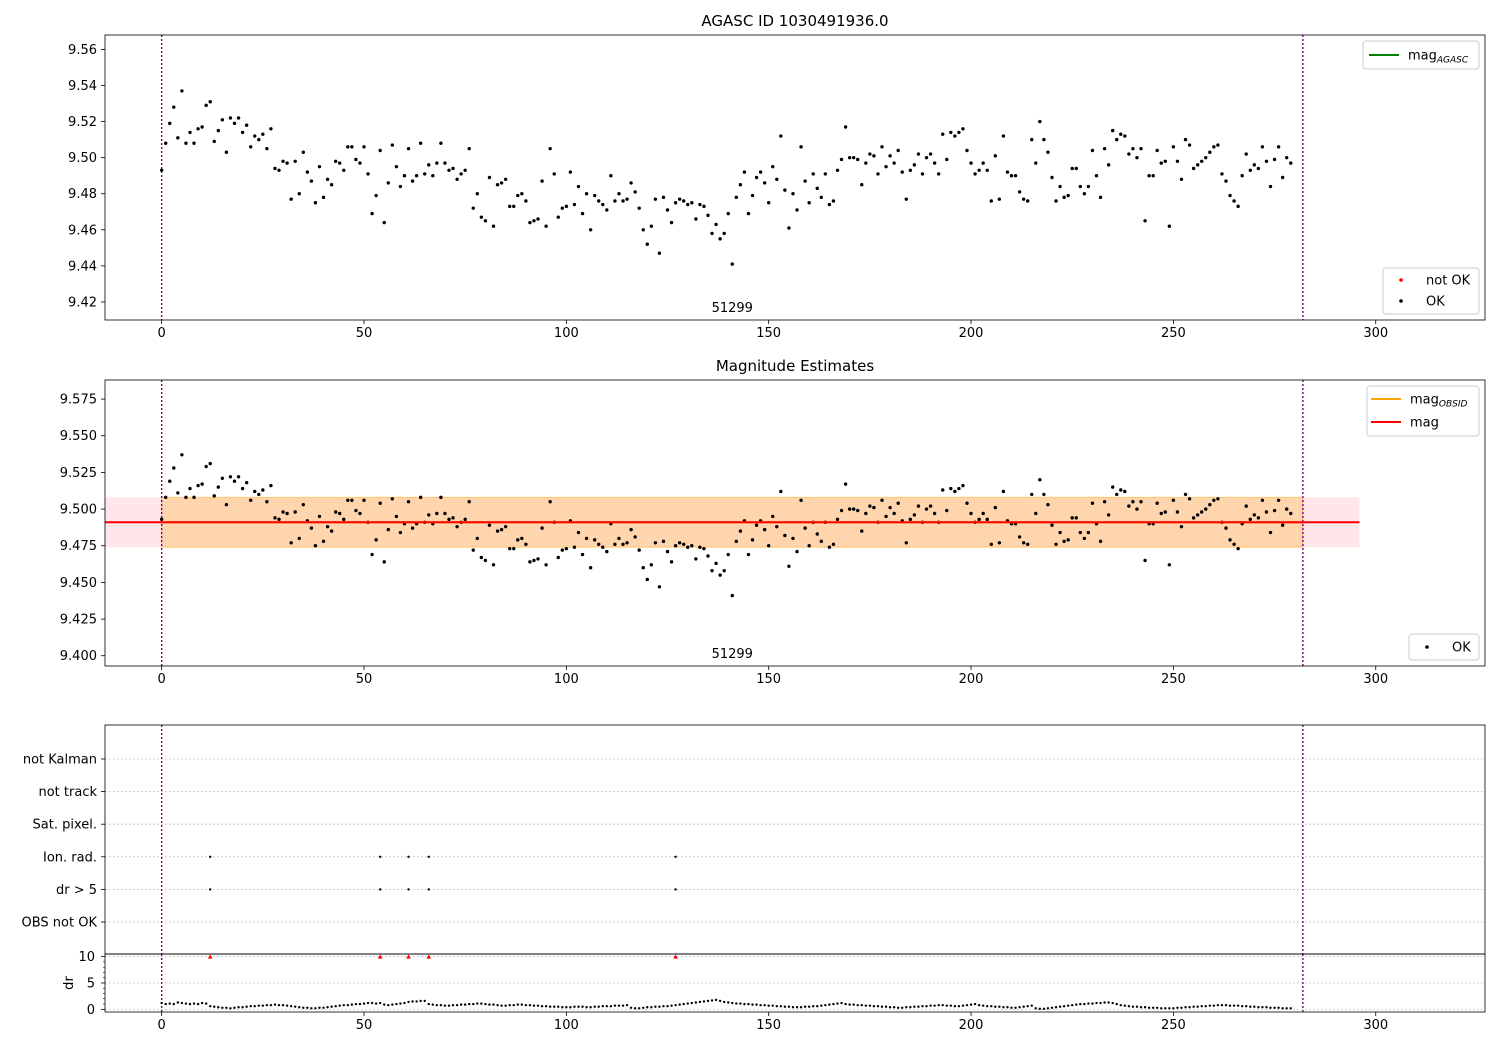 The height and width of the screenshot is (1050, 1500). What do you see at coordinates (1453, 405) in the screenshot?
I see `legend-subscript: OBSID` at bounding box center [1453, 405].